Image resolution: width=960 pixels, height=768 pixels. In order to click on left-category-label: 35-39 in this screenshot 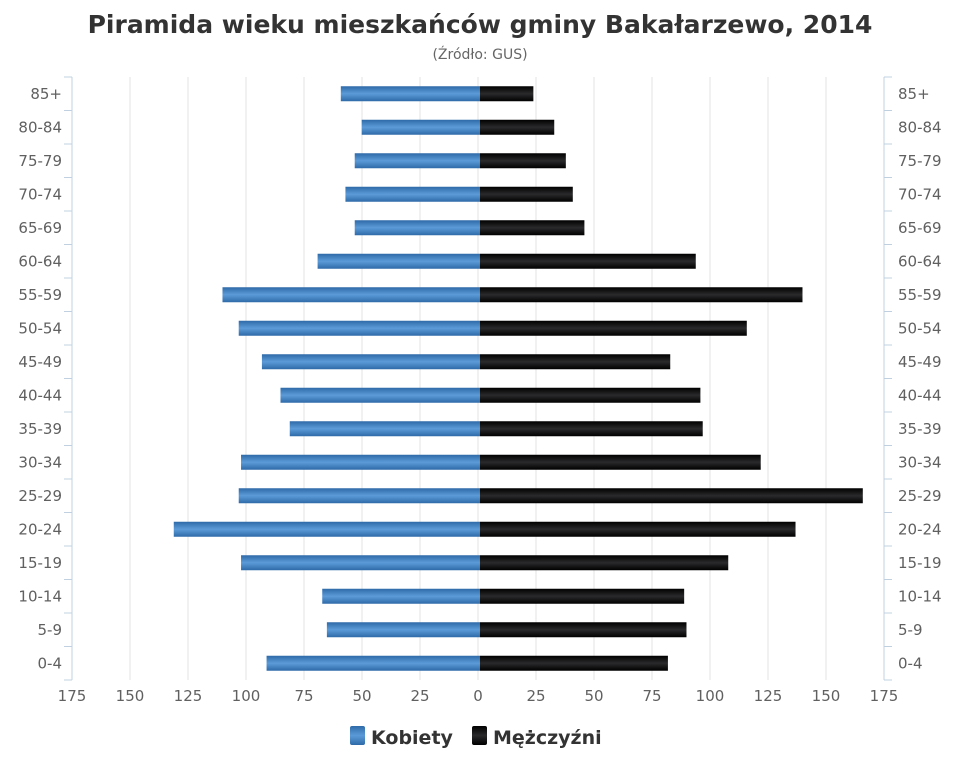, I will do `click(40, 429)`.